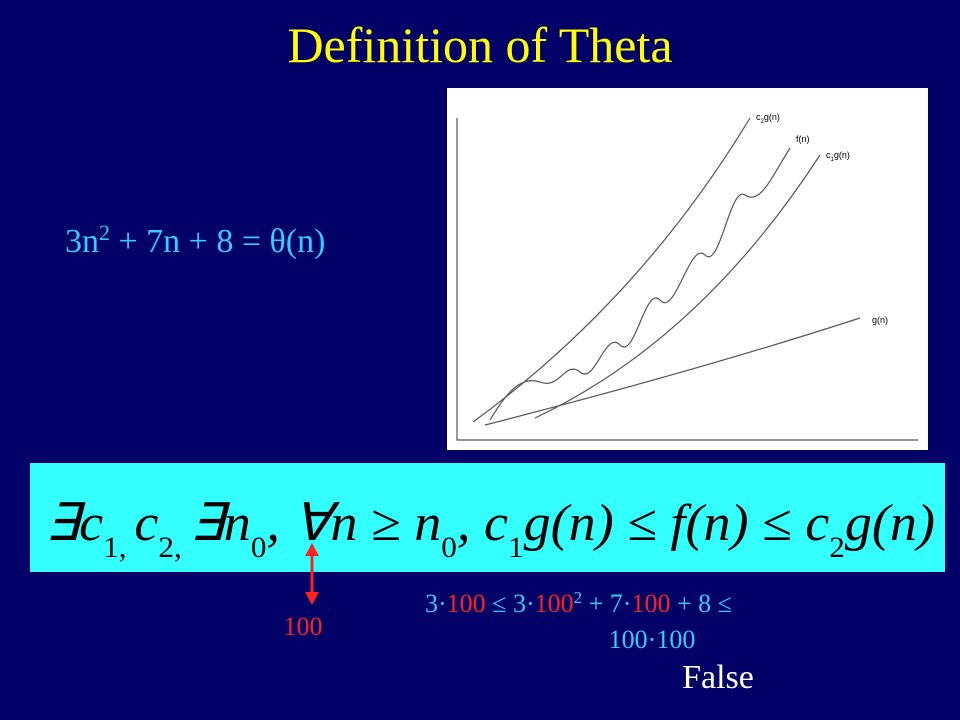 This screenshot has width=960, height=720. Describe the element at coordinates (652, 639) in the screenshot. I see `calculation-line: 100·100` at that location.